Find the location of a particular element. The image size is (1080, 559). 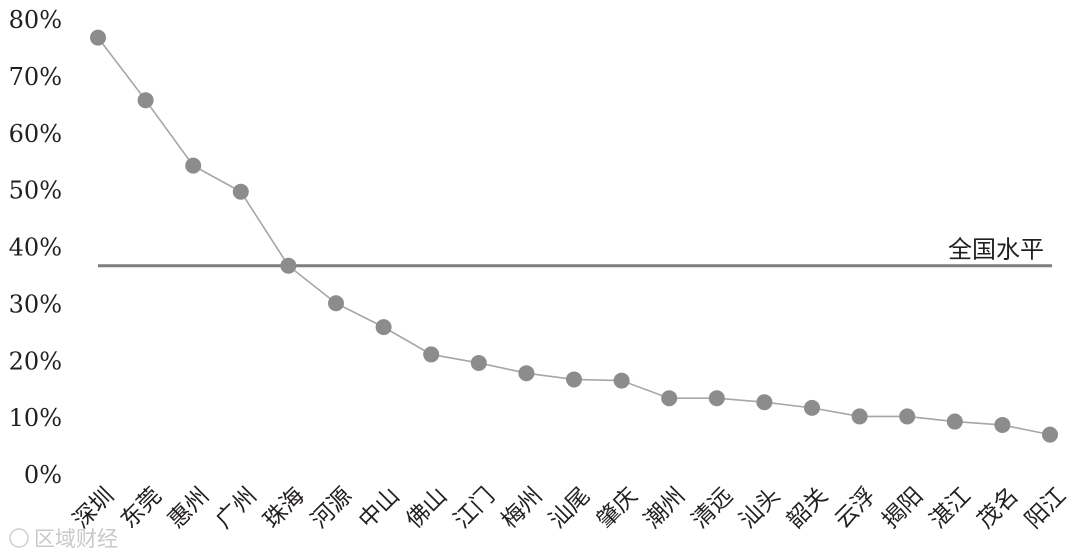

watermark: 区域财经 is located at coordinates (63, 539).